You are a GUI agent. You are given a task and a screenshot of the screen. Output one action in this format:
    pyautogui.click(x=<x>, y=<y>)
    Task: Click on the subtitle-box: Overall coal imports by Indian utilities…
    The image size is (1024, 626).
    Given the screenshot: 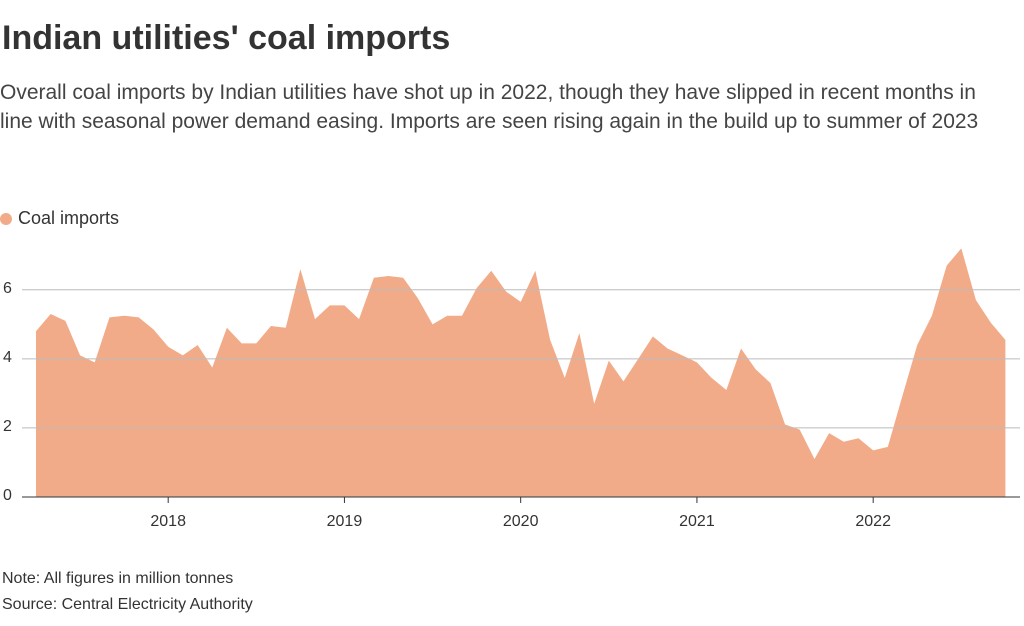 What is the action you would take?
    pyautogui.click(x=489, y=107)
    